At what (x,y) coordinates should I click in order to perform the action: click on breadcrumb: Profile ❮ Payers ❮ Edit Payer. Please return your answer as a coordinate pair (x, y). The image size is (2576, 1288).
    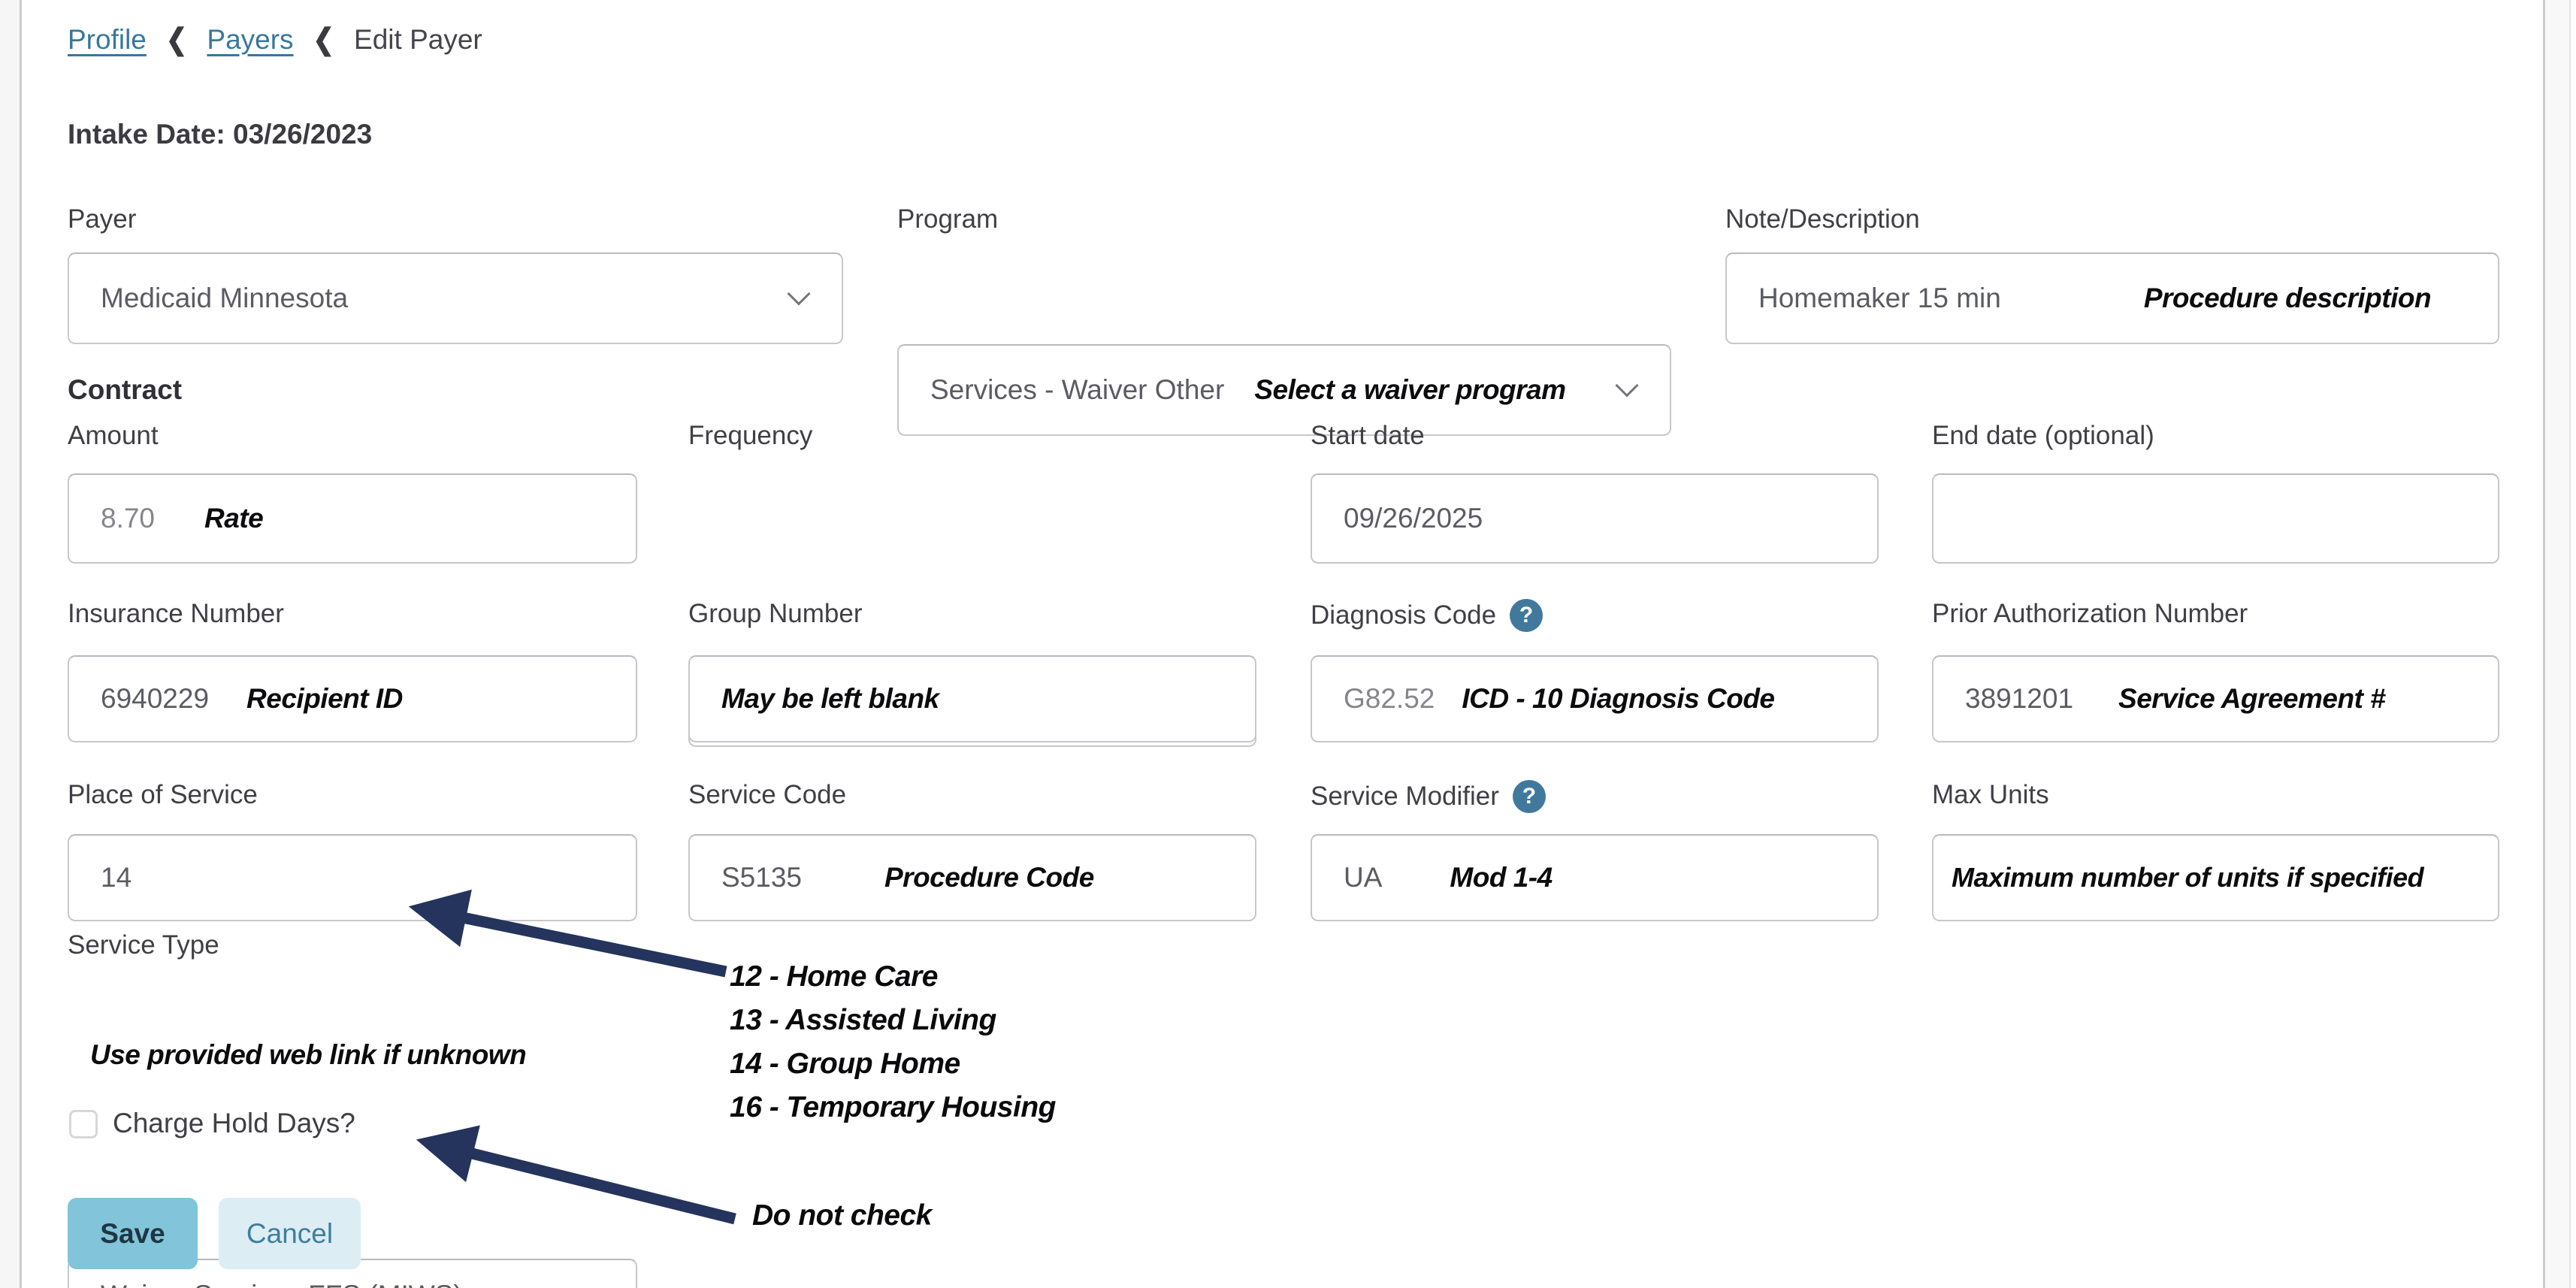
    Looking at the image, I should click on (275, 39).